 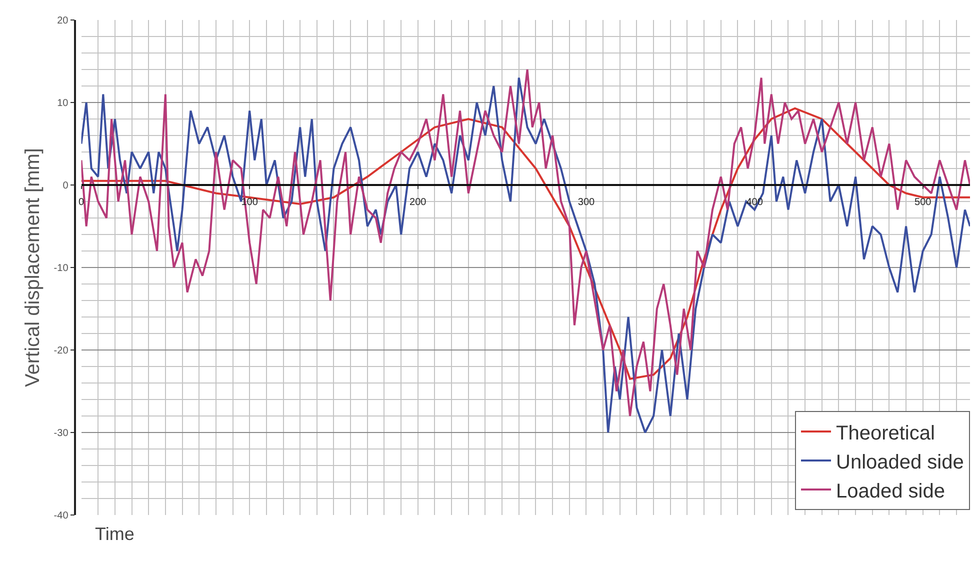 What do you see at coordinates (33, 267) in the screenshot?
I see `y-axis-title: Vertical displacement [mm]` at bounding box center [33, 267].